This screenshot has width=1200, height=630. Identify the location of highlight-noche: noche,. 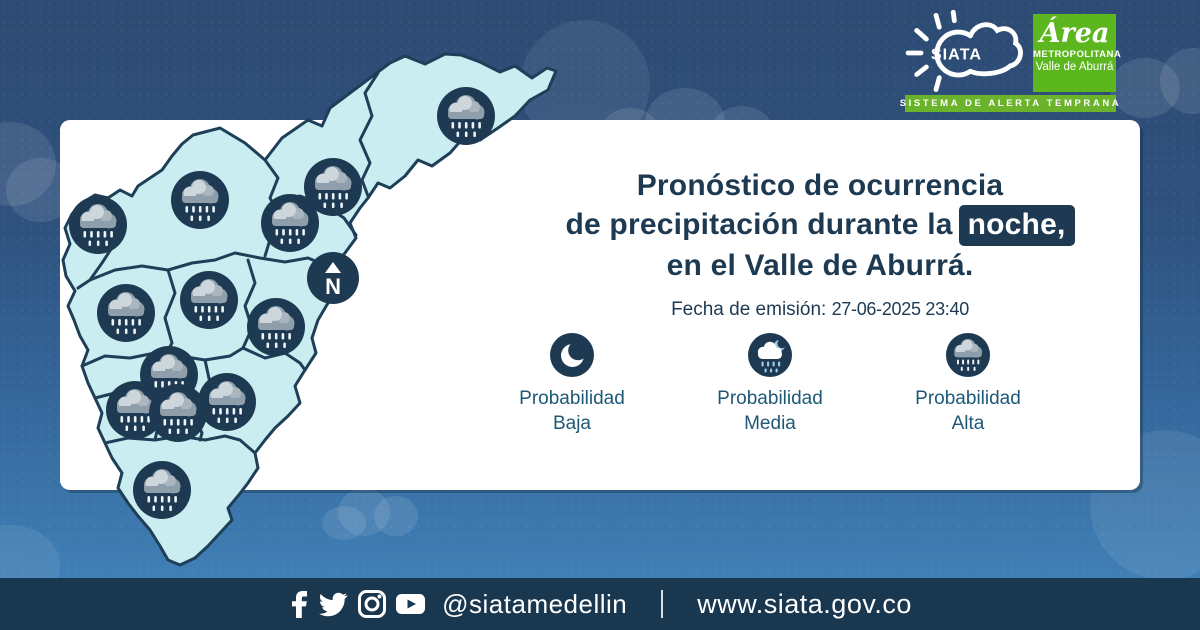
(1016, 225).